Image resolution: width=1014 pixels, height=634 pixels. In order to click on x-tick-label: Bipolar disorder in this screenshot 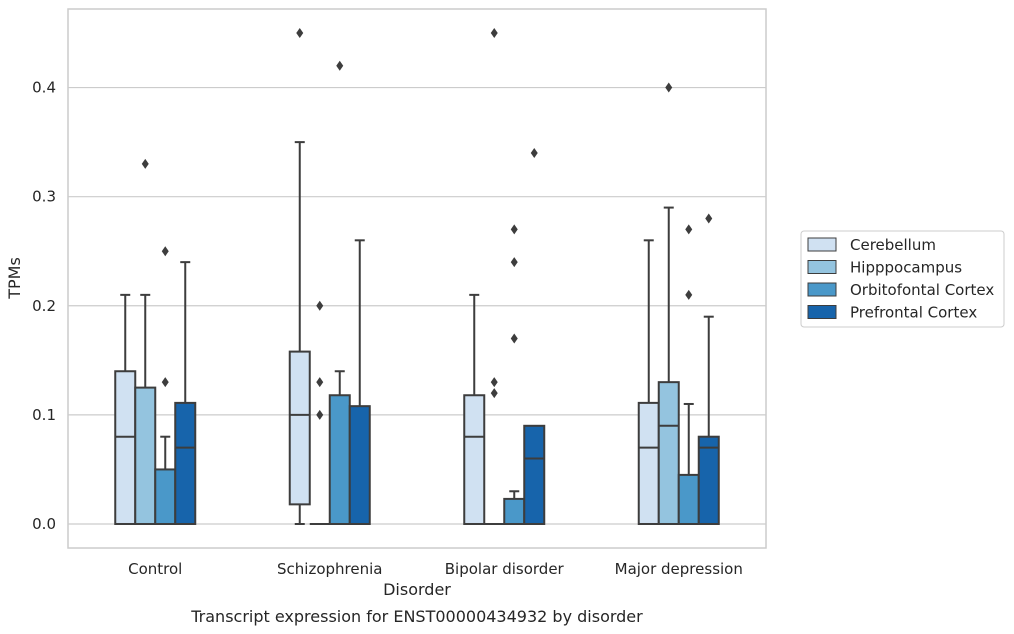, I will do `click(505, 569)`.